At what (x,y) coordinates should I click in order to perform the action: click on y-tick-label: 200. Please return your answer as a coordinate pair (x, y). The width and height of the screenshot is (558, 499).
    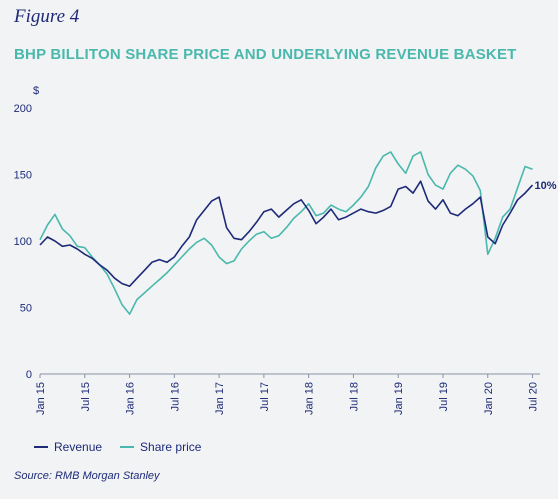
    Looking at the image, I should click on (23, 109).